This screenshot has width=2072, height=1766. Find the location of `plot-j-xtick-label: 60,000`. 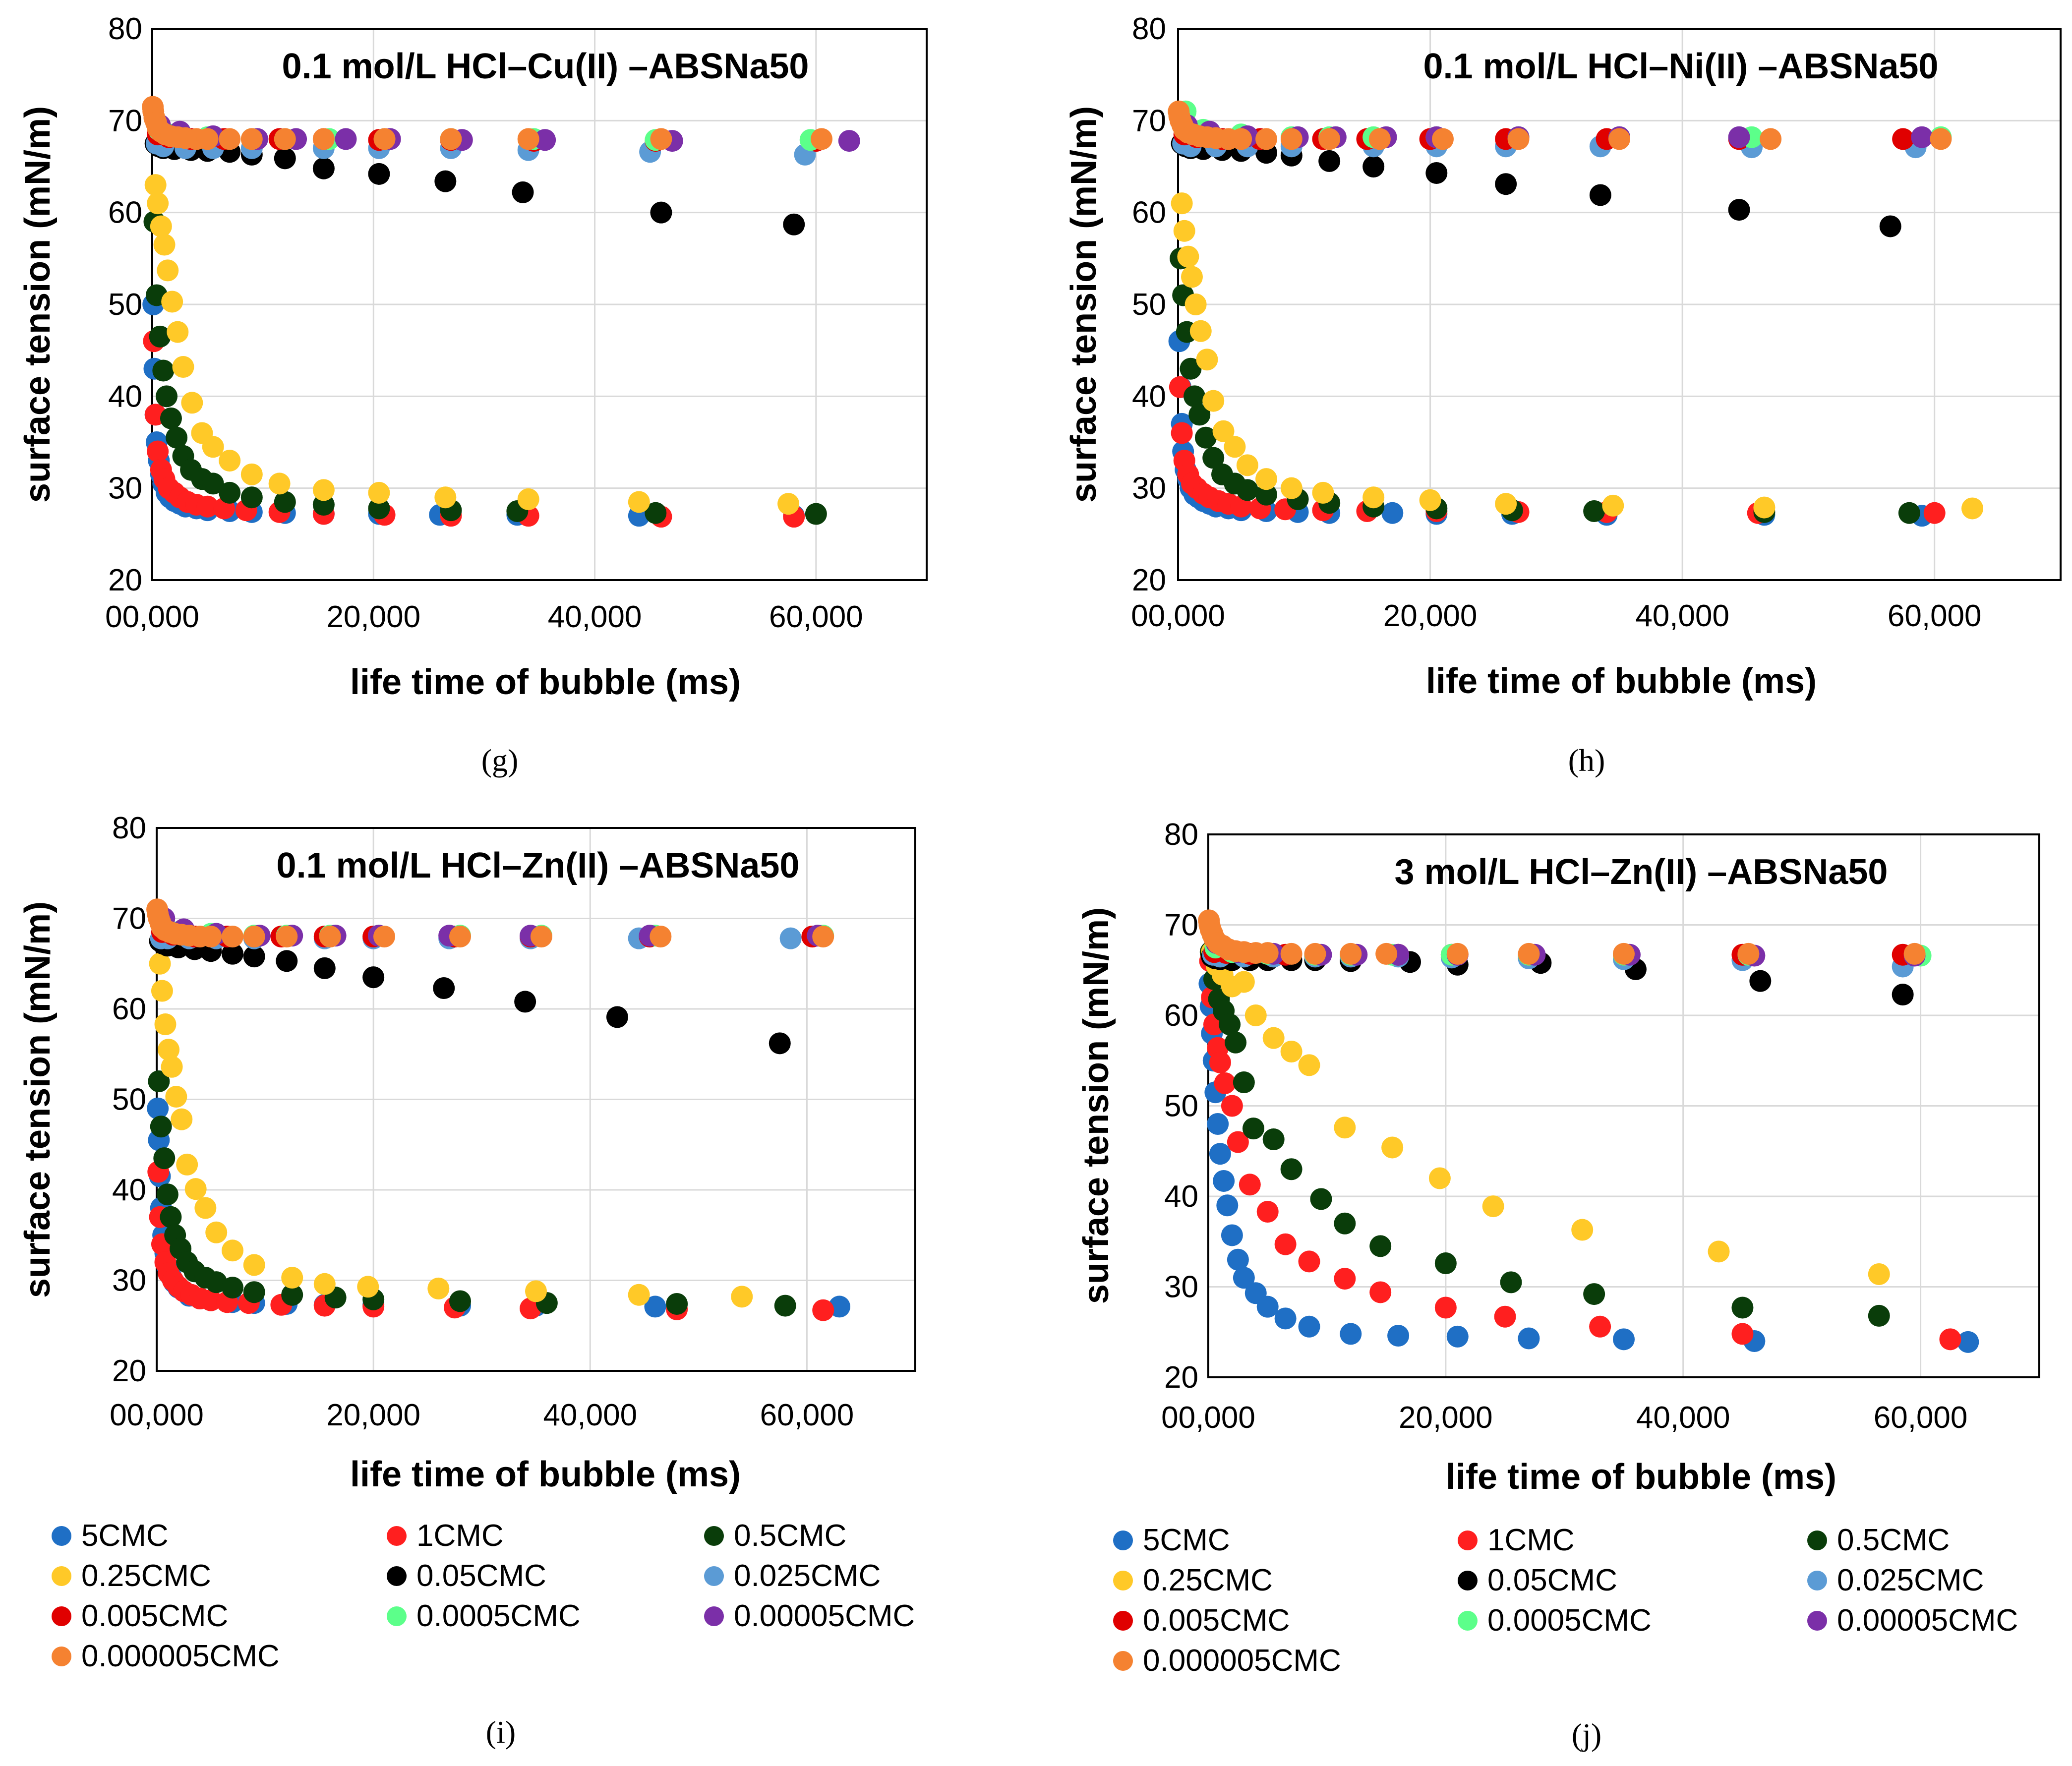

plot-j-xtick-label: 60,000 is located at coordinates (1921, 1418).